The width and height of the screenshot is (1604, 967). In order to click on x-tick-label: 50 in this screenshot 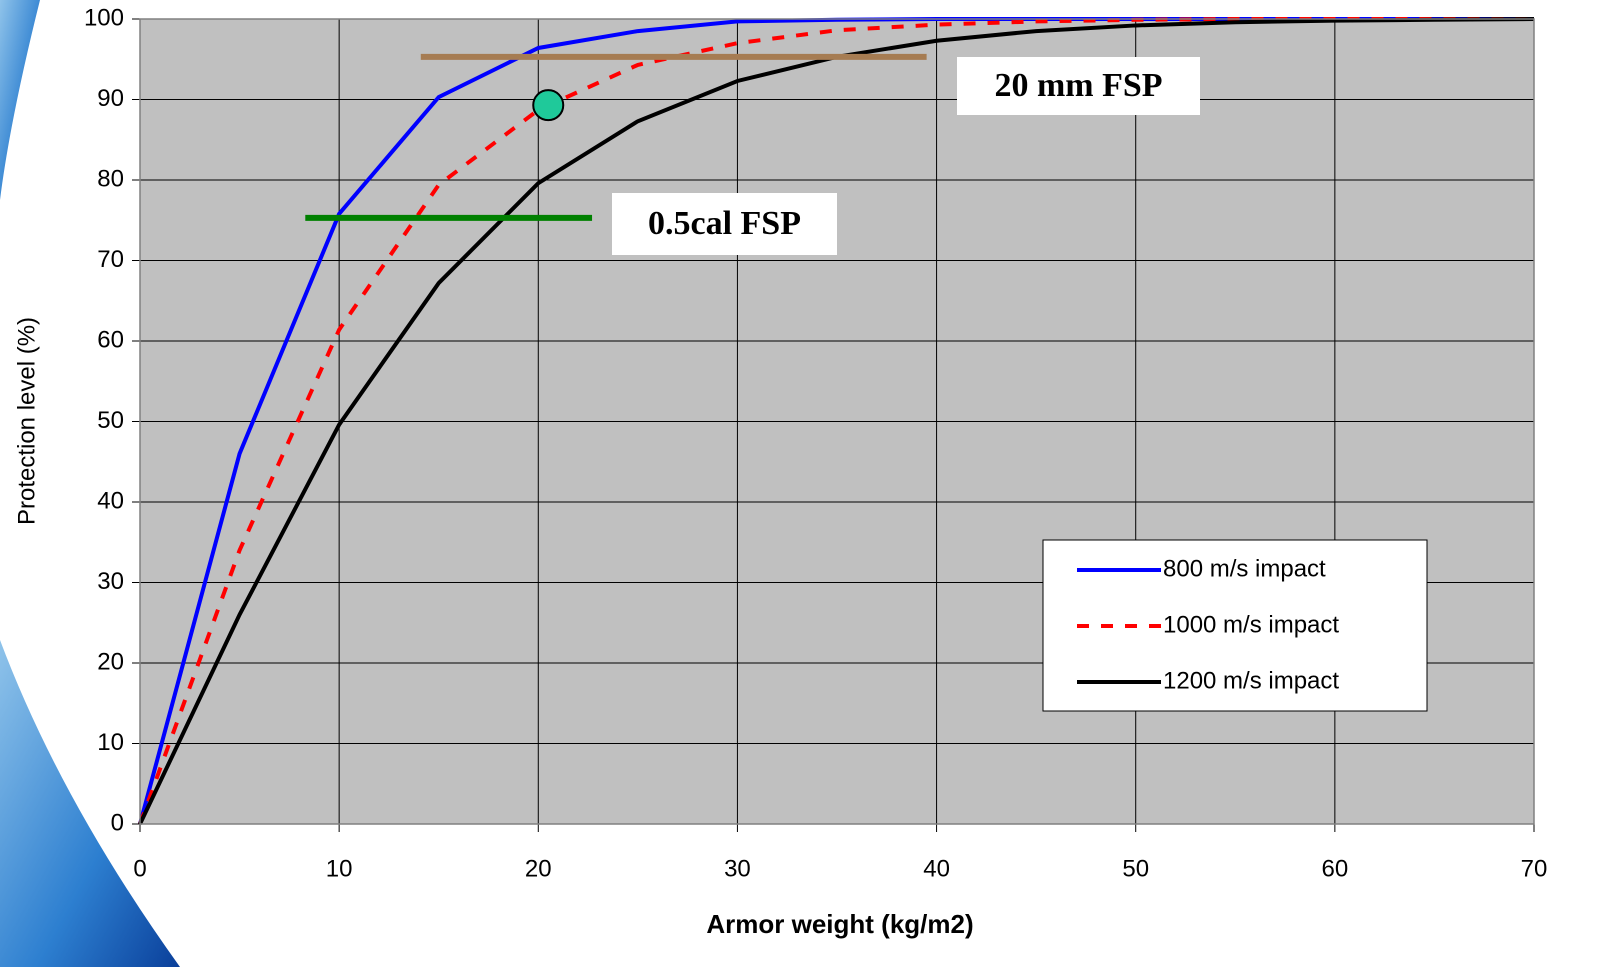, I will do `click(1135, 868)`.